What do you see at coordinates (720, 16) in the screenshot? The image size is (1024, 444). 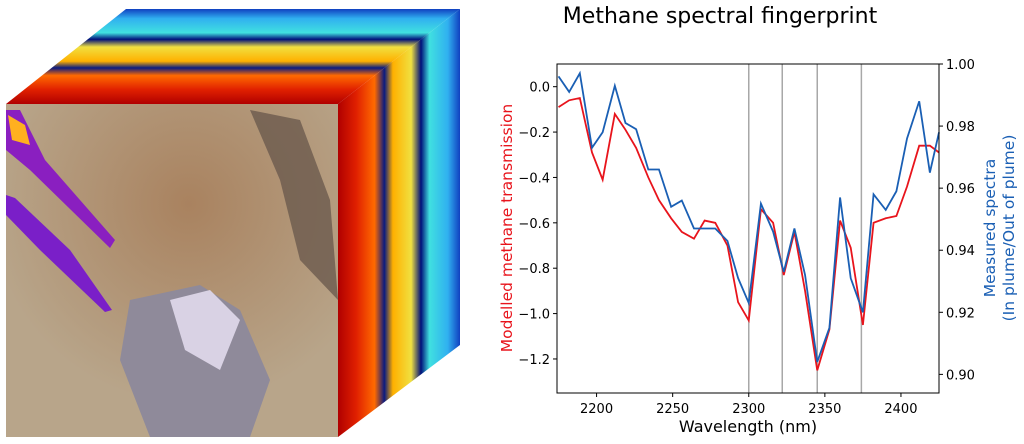 I see `chart-title: Methane spectral fingerprint` at bounding box center [720, 16].